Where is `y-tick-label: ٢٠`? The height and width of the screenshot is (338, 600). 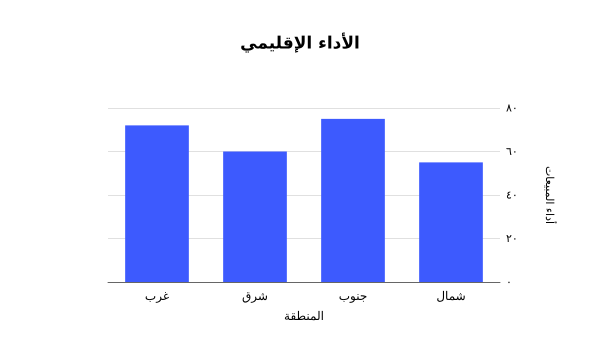
y-tick-label: ٢٠ is located at coordinates (512, 238).